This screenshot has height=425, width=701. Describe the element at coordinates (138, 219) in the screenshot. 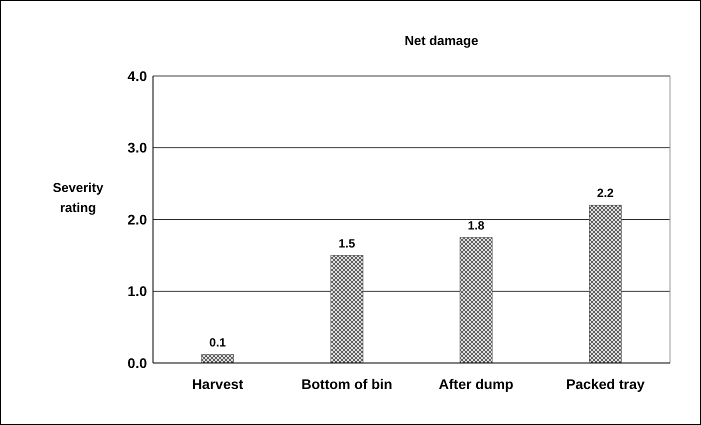

I see `y-tick-label: 2.0` at that location.